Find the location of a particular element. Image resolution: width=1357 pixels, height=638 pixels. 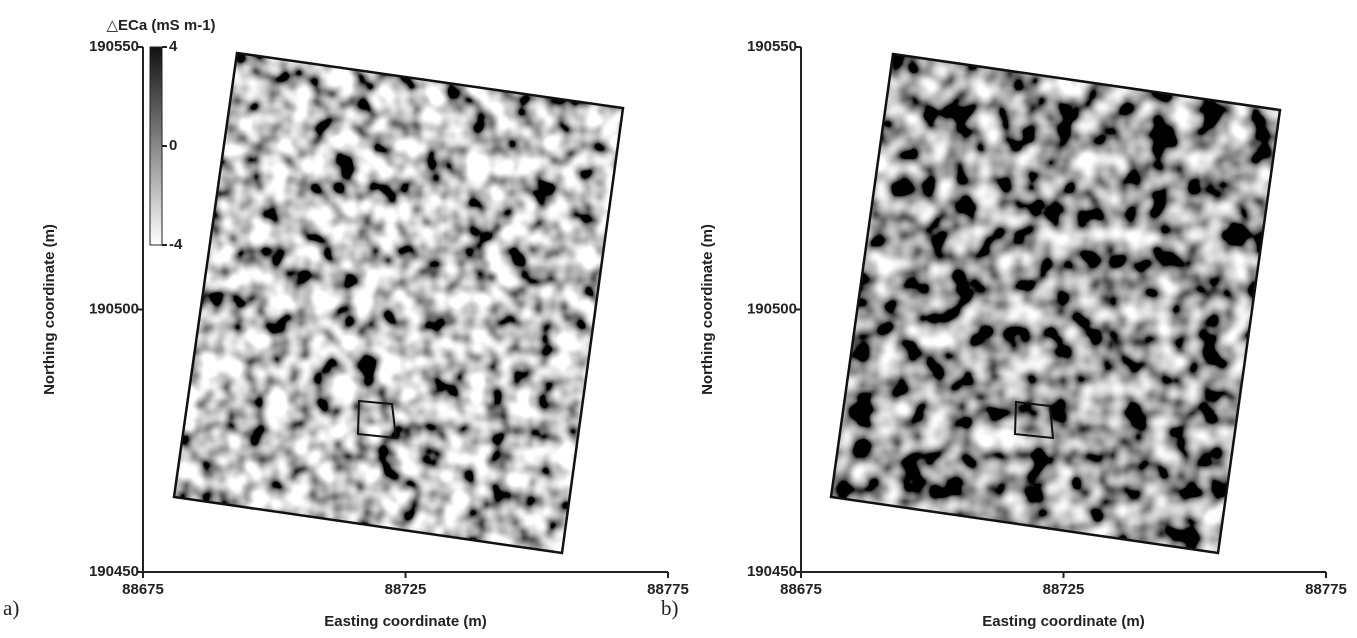

colorbar-tick-label: 4 is located at coordinates (173, 46).